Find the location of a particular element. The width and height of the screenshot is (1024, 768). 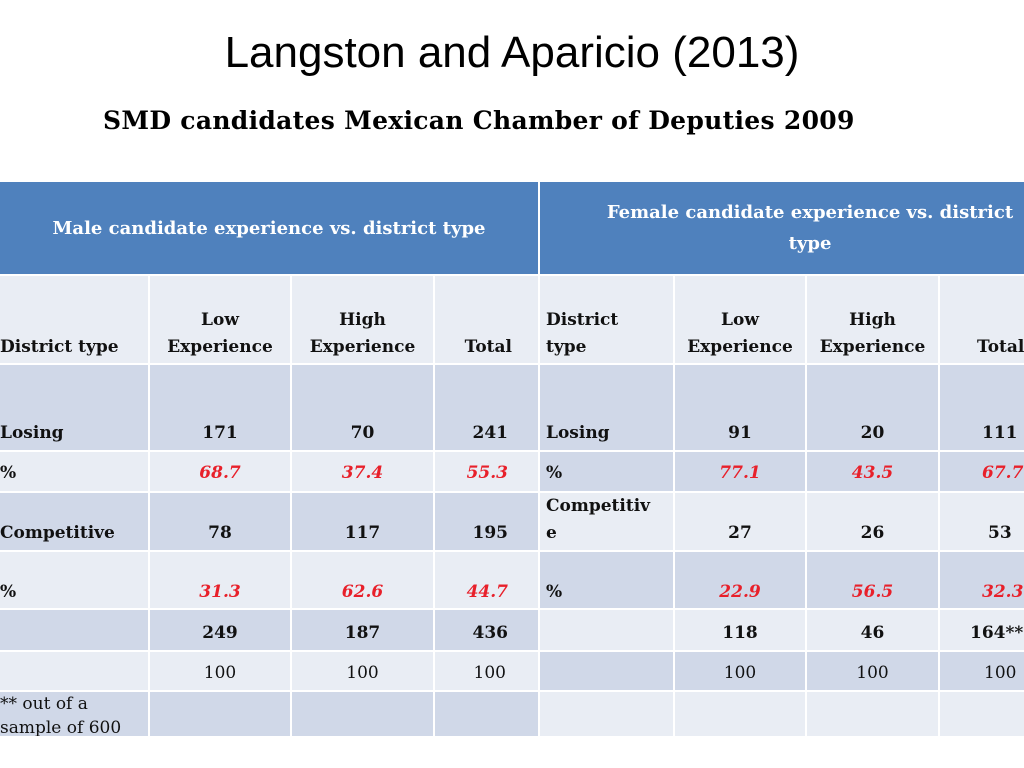

footnote-line-1: ** out of a is located at coordinates (44, 704).